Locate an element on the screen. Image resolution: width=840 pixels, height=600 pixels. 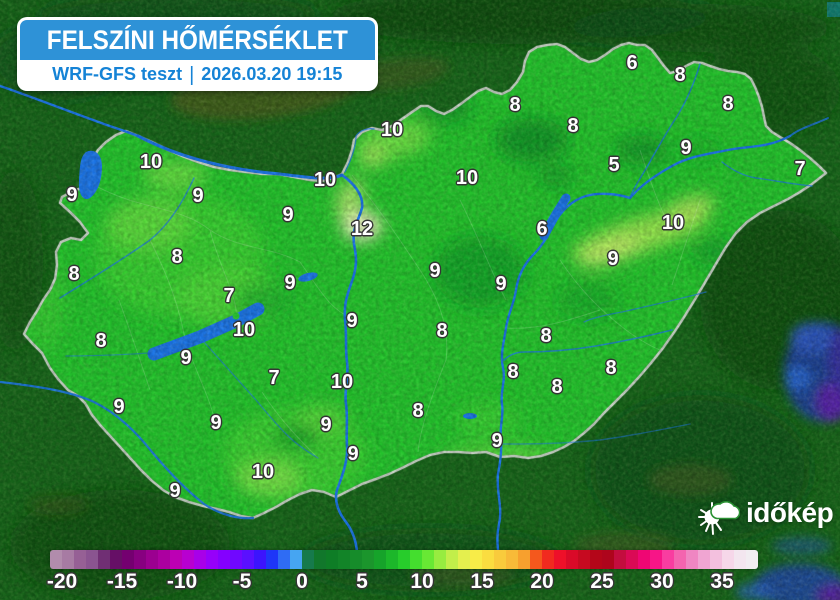
scale-tick-label: 35 is located at coordinates (722, 581).